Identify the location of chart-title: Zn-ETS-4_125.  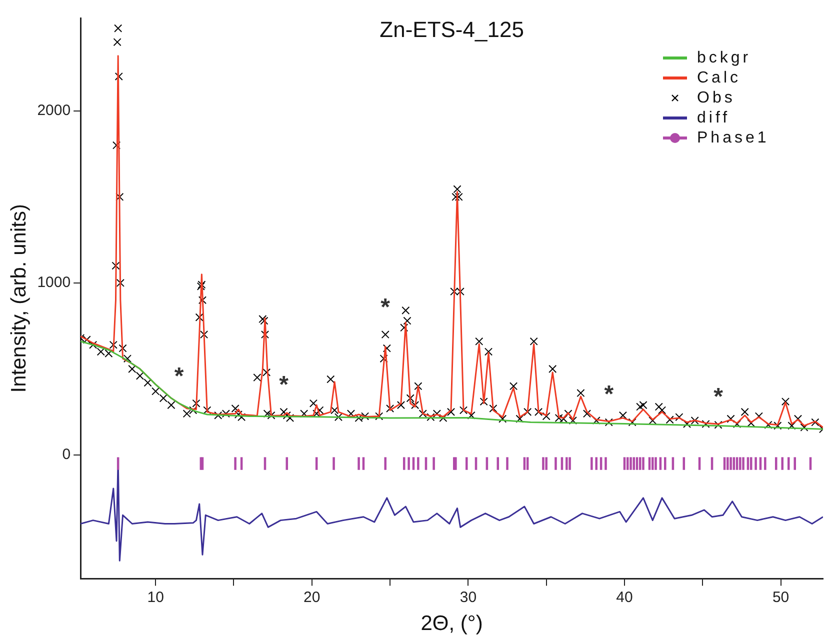
(452, 29).